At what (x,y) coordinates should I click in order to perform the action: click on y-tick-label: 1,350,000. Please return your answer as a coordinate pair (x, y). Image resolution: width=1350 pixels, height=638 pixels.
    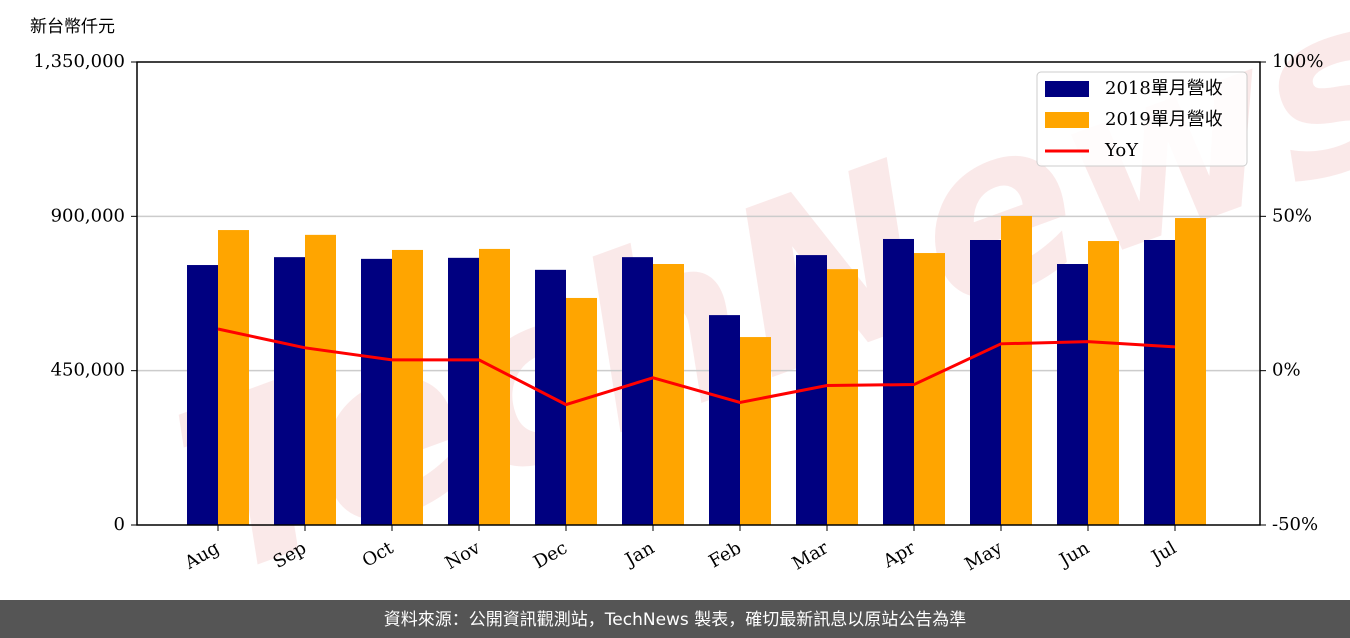
    Looking at the image, I should click on (79, 61).